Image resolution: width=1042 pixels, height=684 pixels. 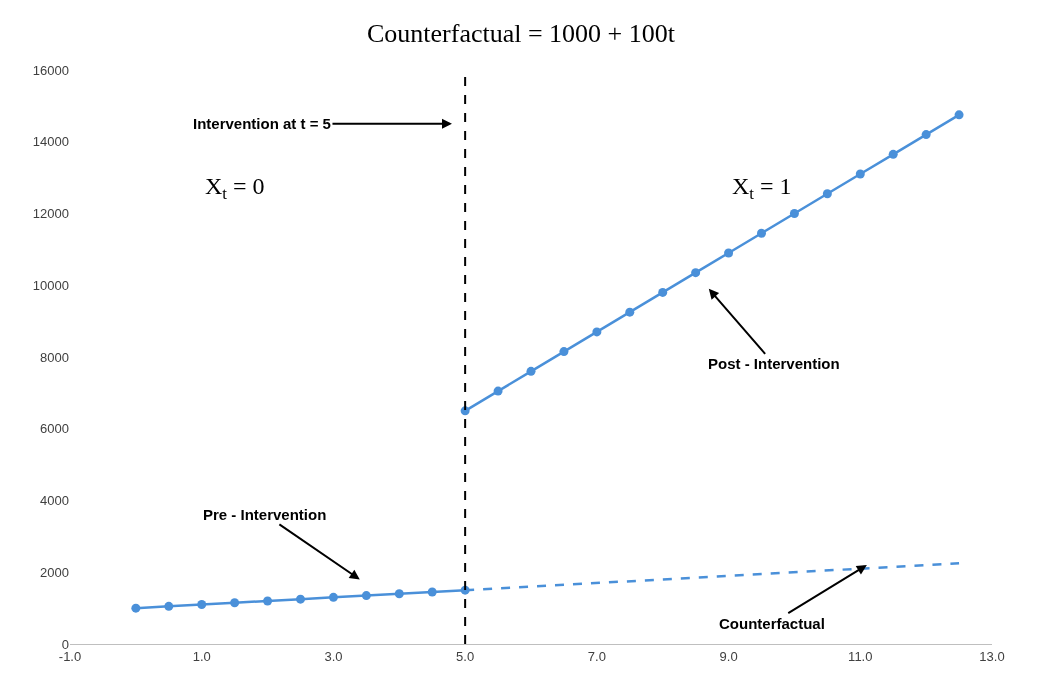 What do you see at coordinates (762, 188) in the screenshot?
I see `annotation: X$_{t}$ = 1` at bounding box center [762, 188].